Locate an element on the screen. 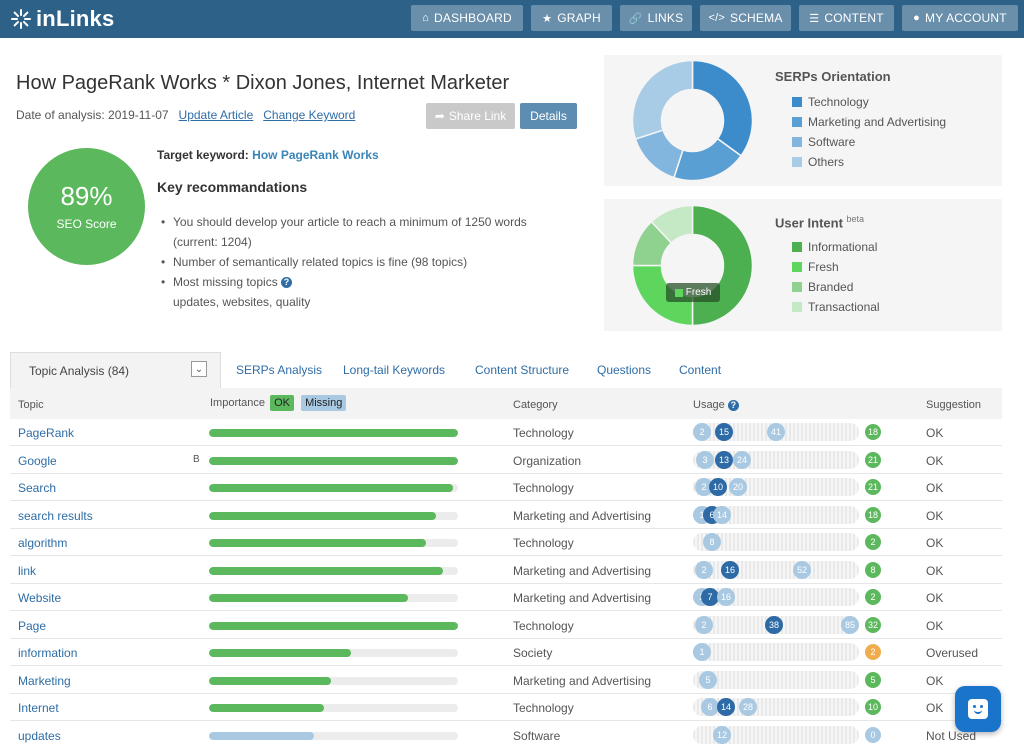 This screenshot has height=746, width=1024. nav-label: DASHBOARD is located at coordinates (473, 18).